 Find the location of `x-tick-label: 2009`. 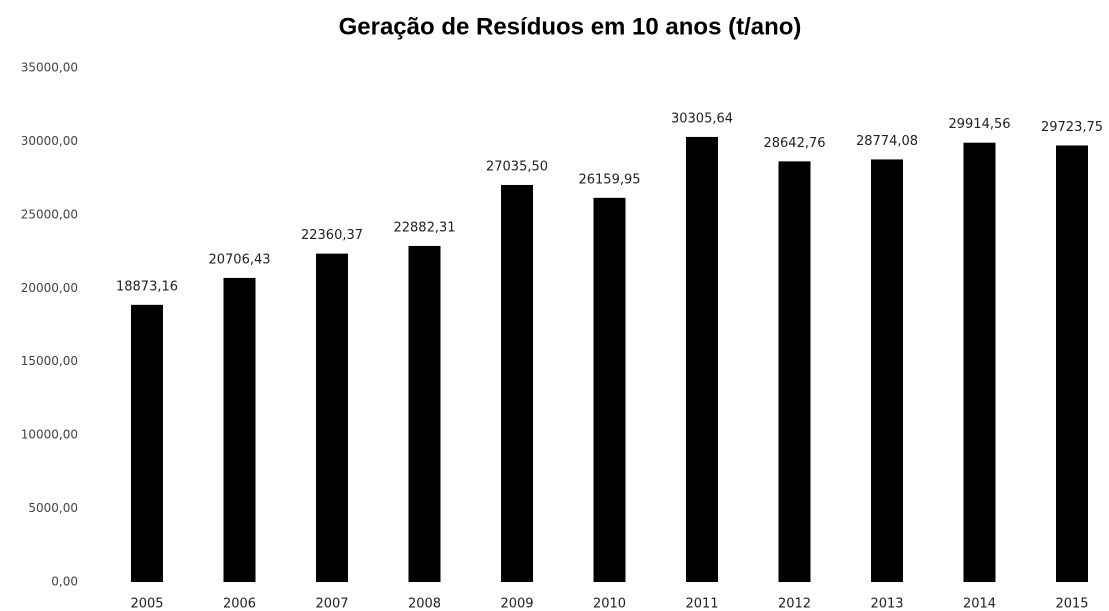

x-tick-label: 2009 is located at coordinates (516, 604).